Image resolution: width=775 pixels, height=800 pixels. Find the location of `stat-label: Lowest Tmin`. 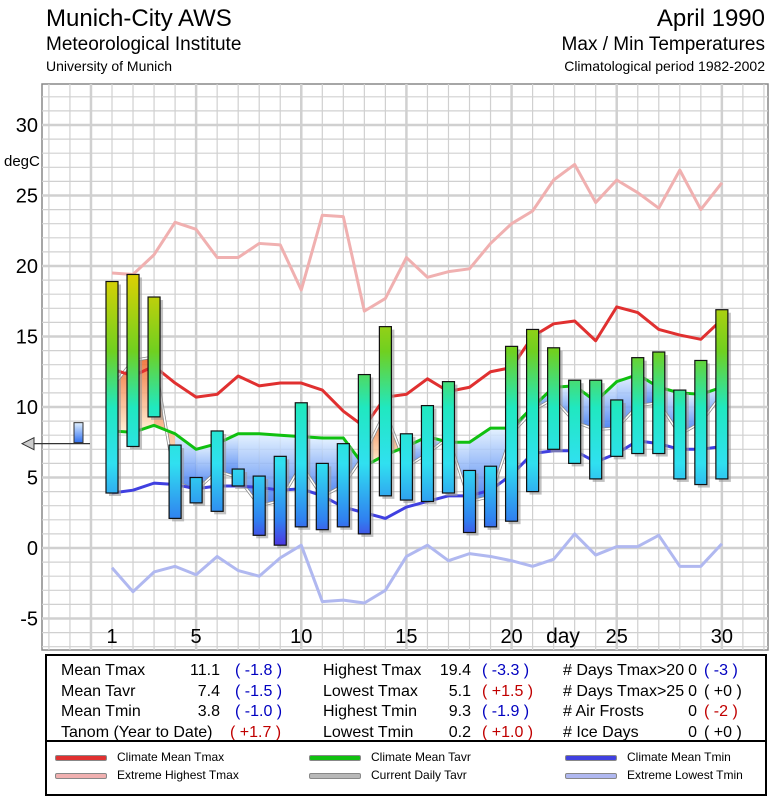

stat-label: Lowest Tmin is located at coordinates (368, 732).